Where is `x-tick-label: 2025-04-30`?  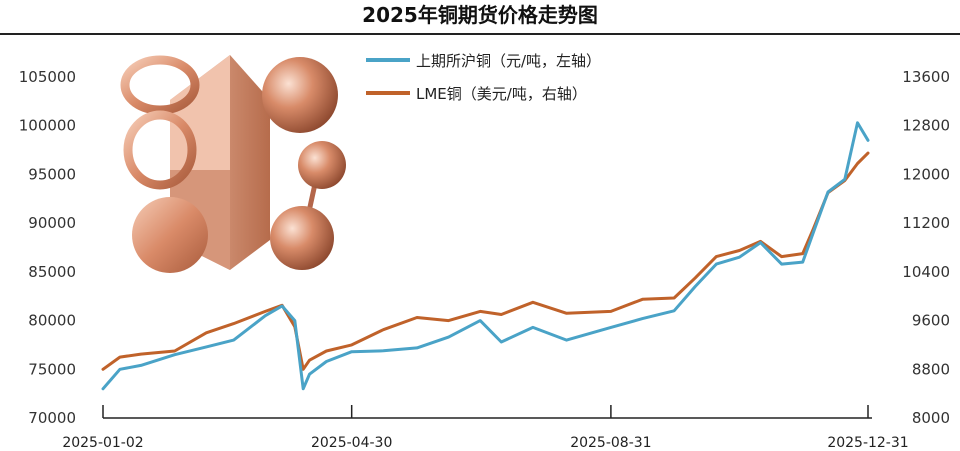 x-tick-label: 2025-04-30 is located at coordinates (351, 443).